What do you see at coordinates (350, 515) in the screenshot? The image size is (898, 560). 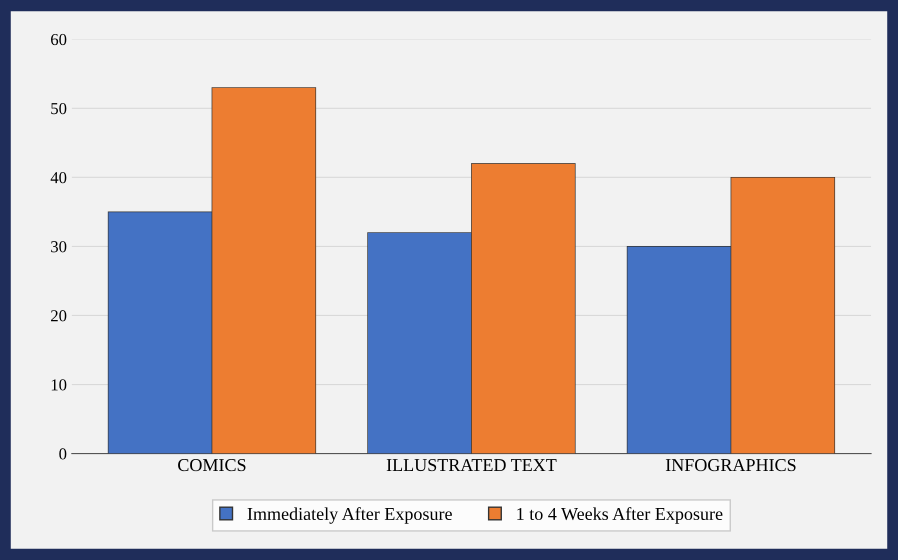 I see `legend-label: Immediately After Exposure` at bounding box center [350, 515].